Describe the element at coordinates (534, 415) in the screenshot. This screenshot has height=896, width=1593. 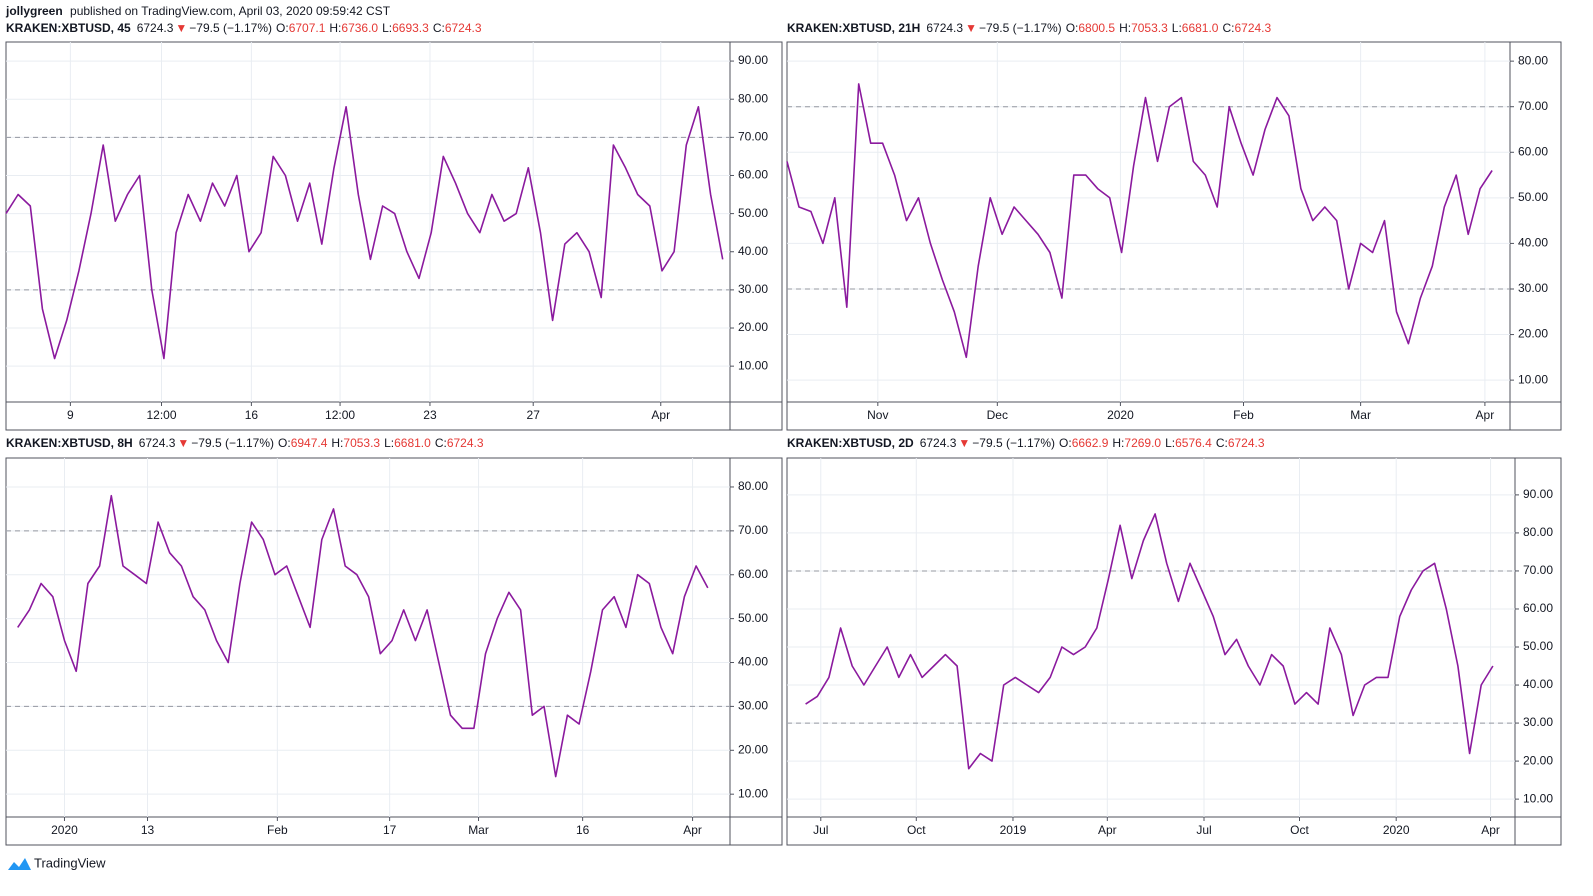
I see `x-tick-label: 27` at that location.